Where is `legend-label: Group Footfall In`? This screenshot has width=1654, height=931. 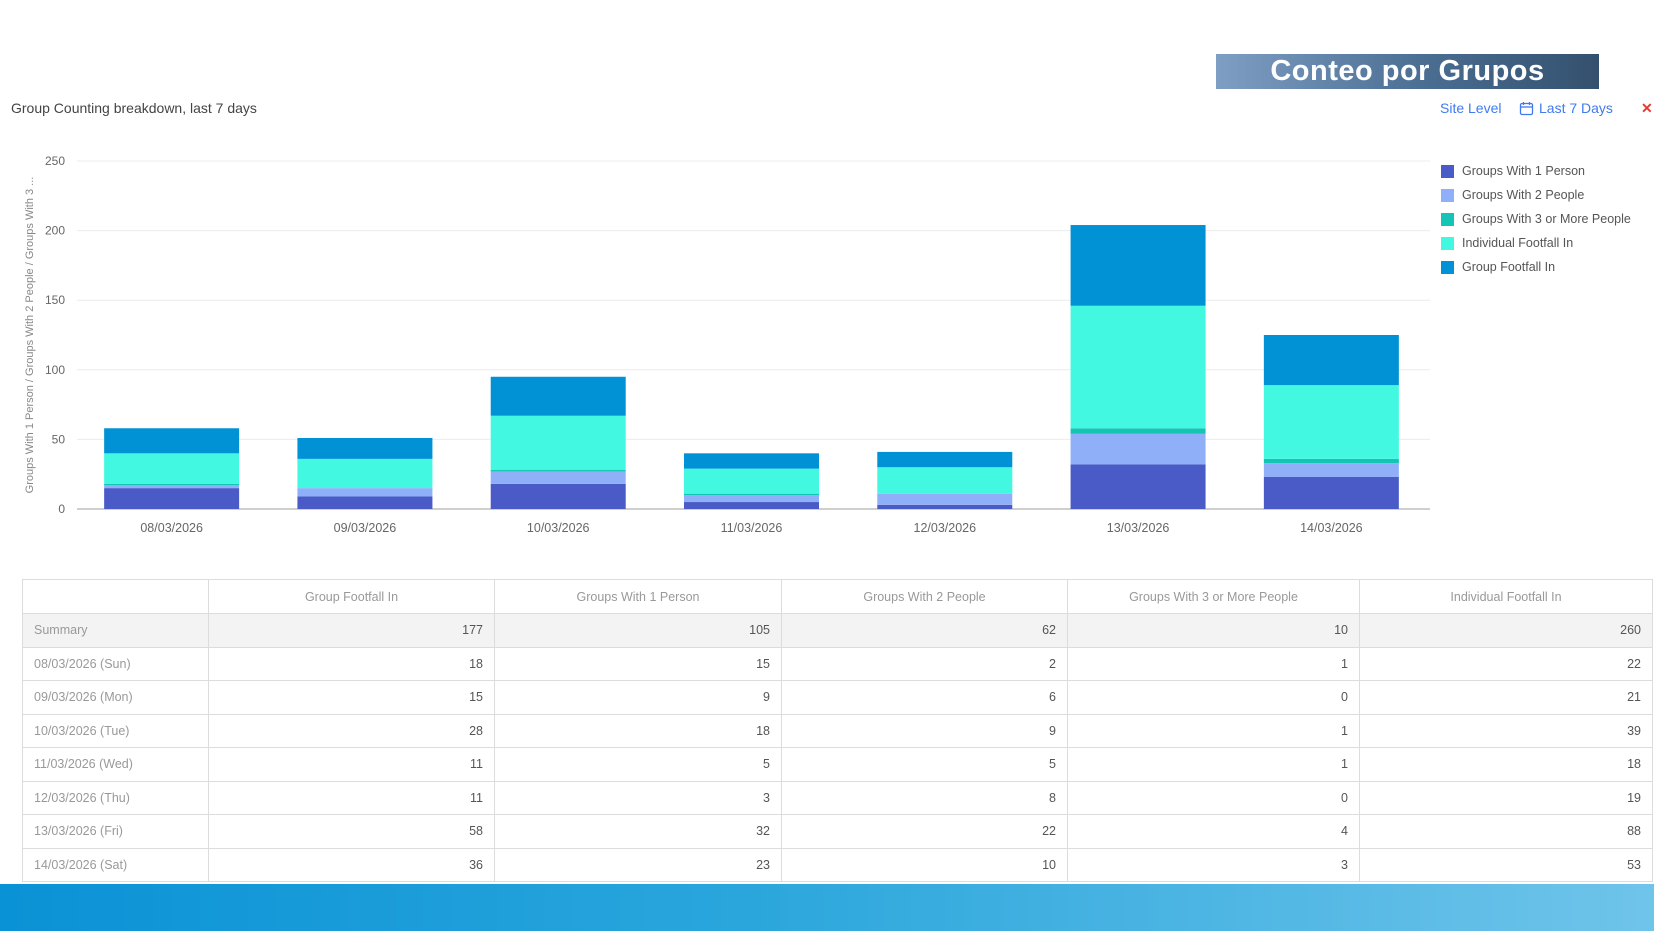
legend-label: Group Footfall In is located at coordinates (1509, 267).